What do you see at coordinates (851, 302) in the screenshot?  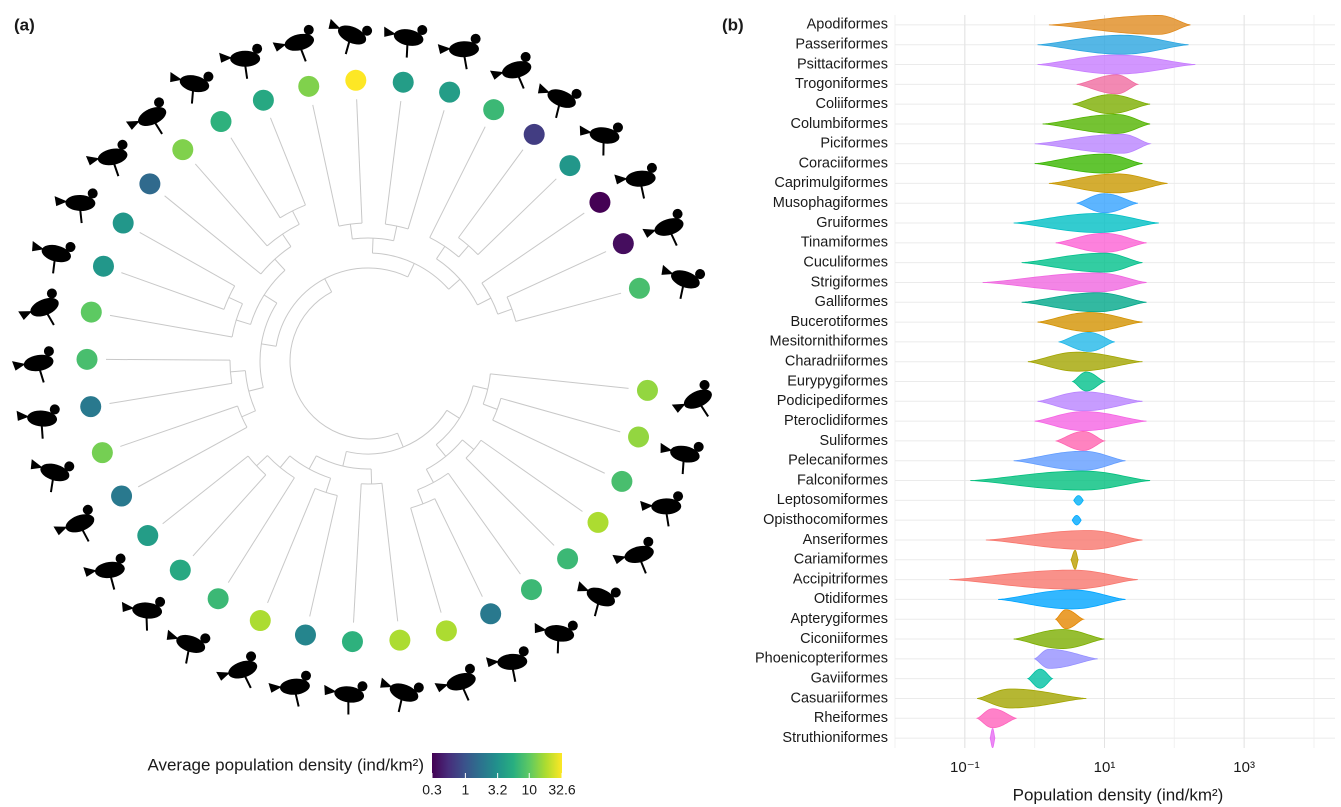 I see `y-tick-label: Galliformes` at bounding box center [851, 302].